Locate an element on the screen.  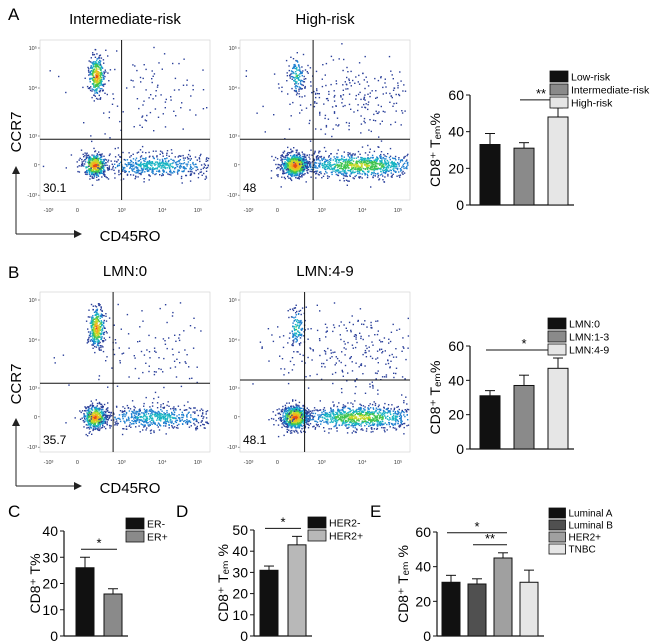
quadrant-percentage: 30.1 is located at coordinates (55, 188).